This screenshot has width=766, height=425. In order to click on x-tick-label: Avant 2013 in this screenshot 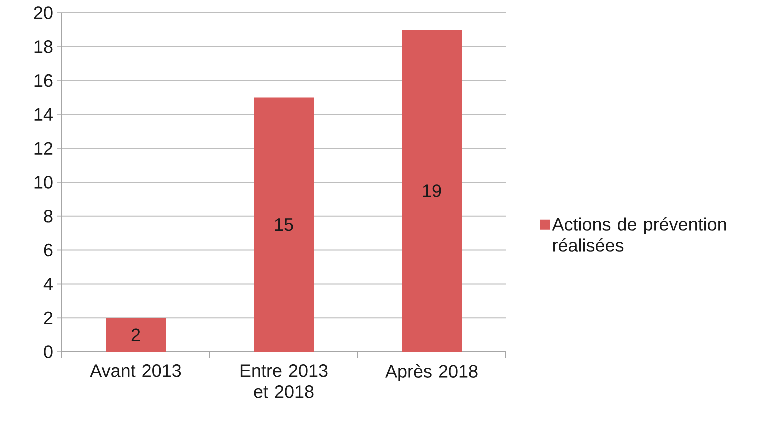, I will do `click(136, 371)`.